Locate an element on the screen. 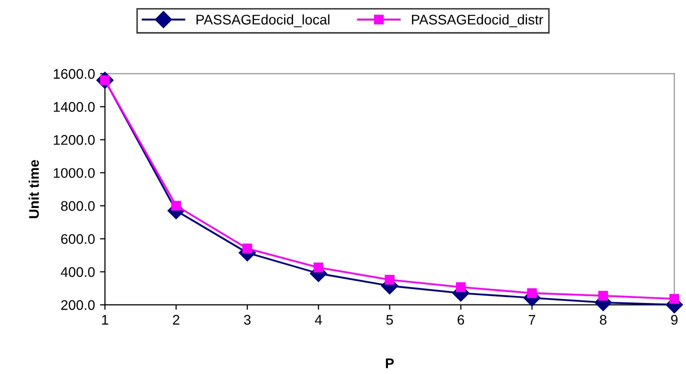  y-tick-label: 400.0 is located at coordinates (77, 272).